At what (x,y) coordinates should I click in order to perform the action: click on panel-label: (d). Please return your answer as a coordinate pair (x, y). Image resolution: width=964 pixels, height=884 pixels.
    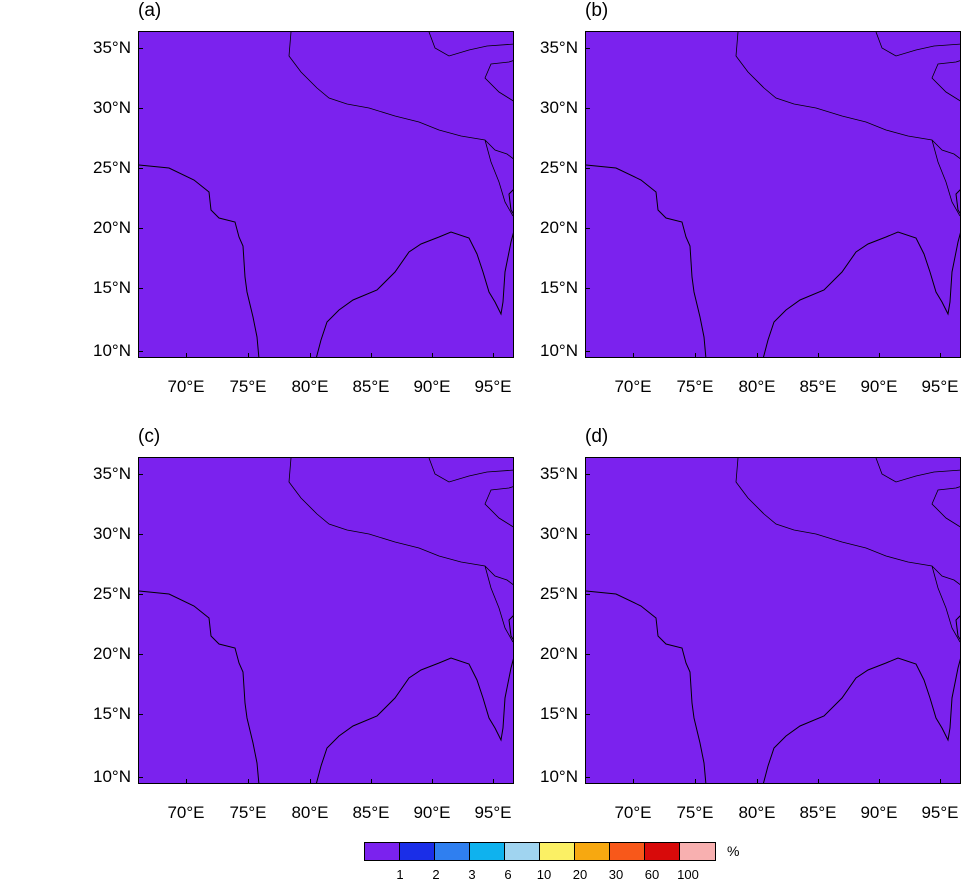
    Looking at the image, I should click on (597, 436).